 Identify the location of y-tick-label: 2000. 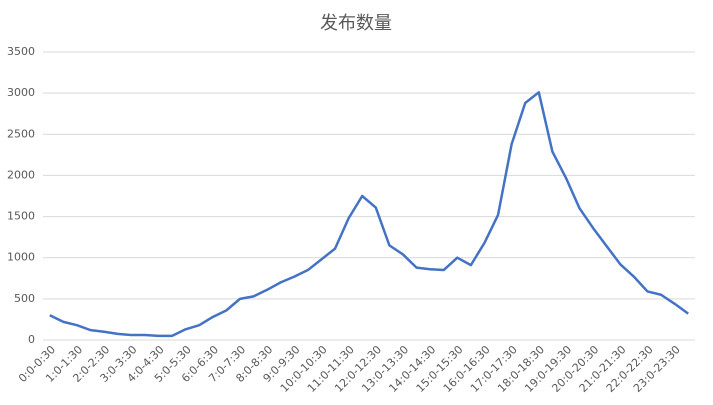
(21, 174).